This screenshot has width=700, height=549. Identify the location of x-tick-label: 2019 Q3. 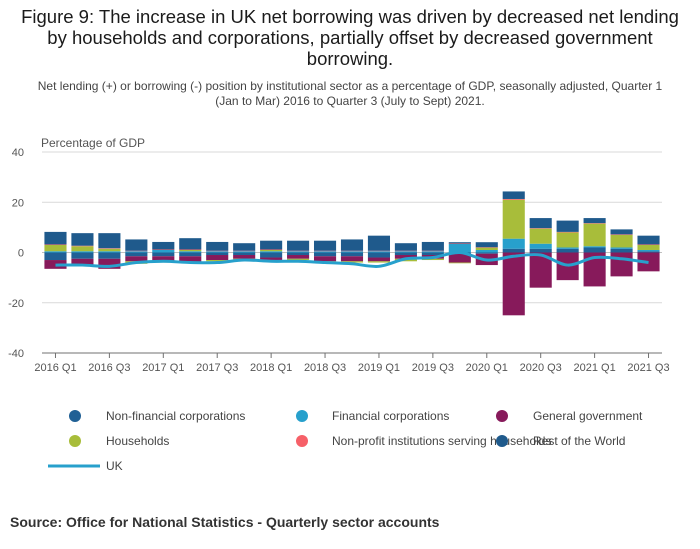
(433, 368).